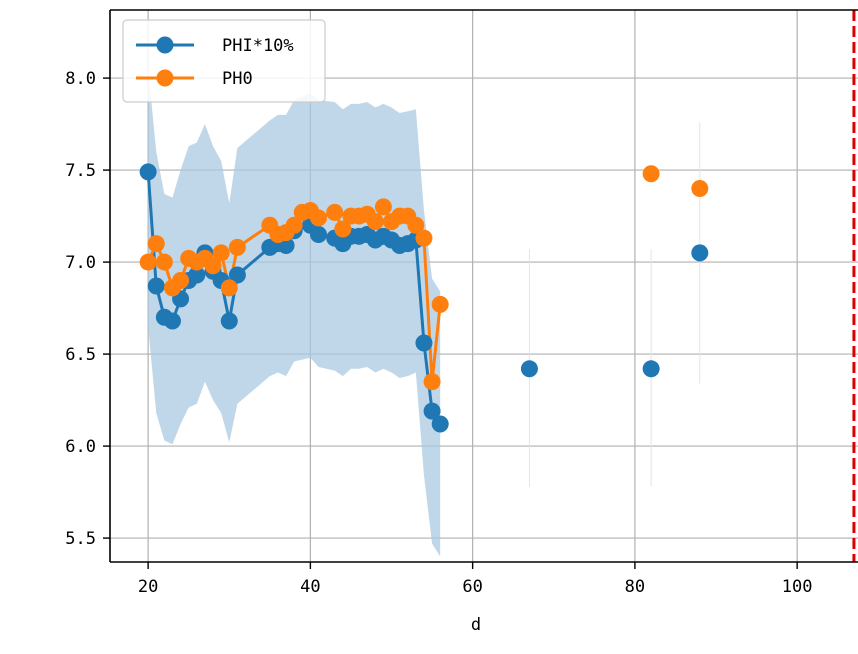  I want to click on x-tick-label: 100, so click(797, 587).